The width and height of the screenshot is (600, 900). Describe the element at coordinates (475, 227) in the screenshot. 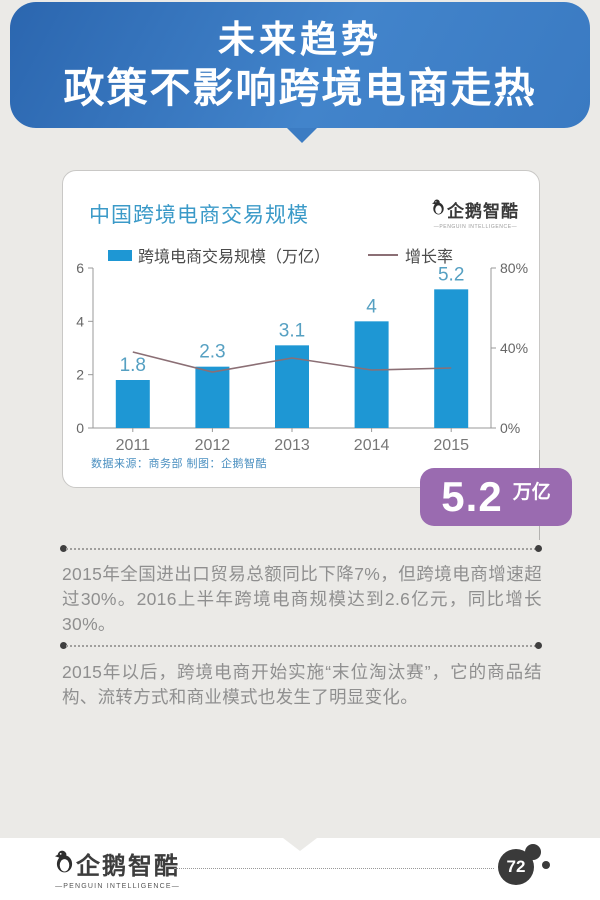

I see `brand-logo-subtitle: —PENGUIN INTELLIGENCE—` at that location.